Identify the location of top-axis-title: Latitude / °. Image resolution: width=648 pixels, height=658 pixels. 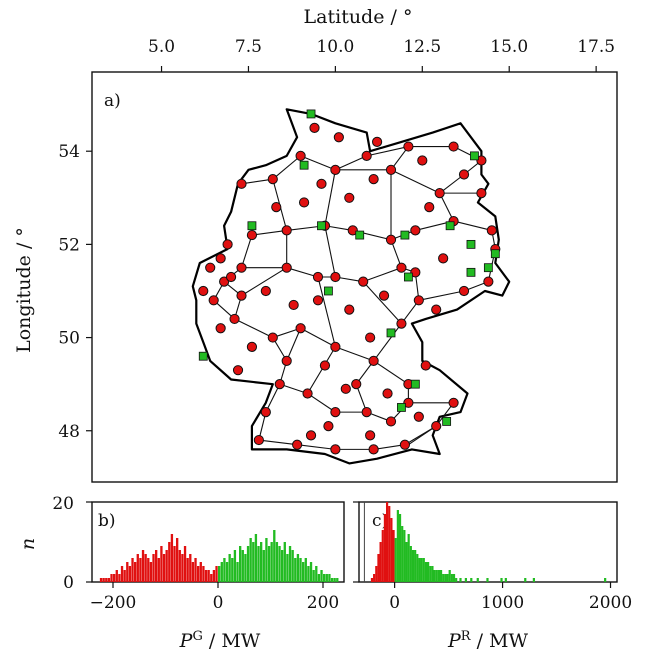
(358, 17).